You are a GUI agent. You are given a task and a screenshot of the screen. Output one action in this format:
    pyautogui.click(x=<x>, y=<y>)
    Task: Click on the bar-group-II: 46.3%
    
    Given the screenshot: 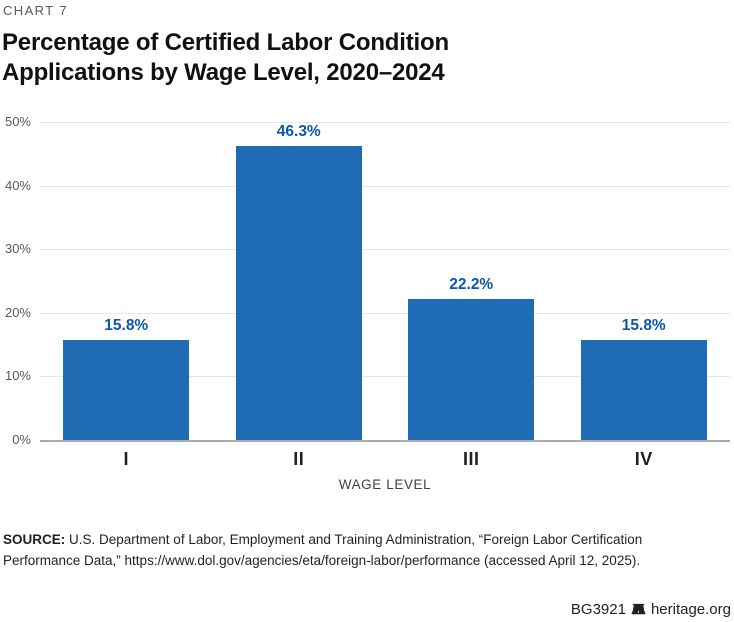 What is the action you would take?
    pyautogui.click(x=299, y=281)
    